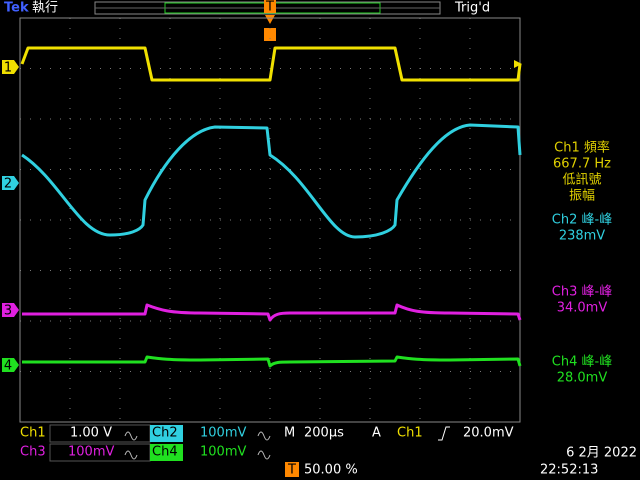 This screenshot has height=480, width=640. I want to click on ch2-marker, so click(10, 183).